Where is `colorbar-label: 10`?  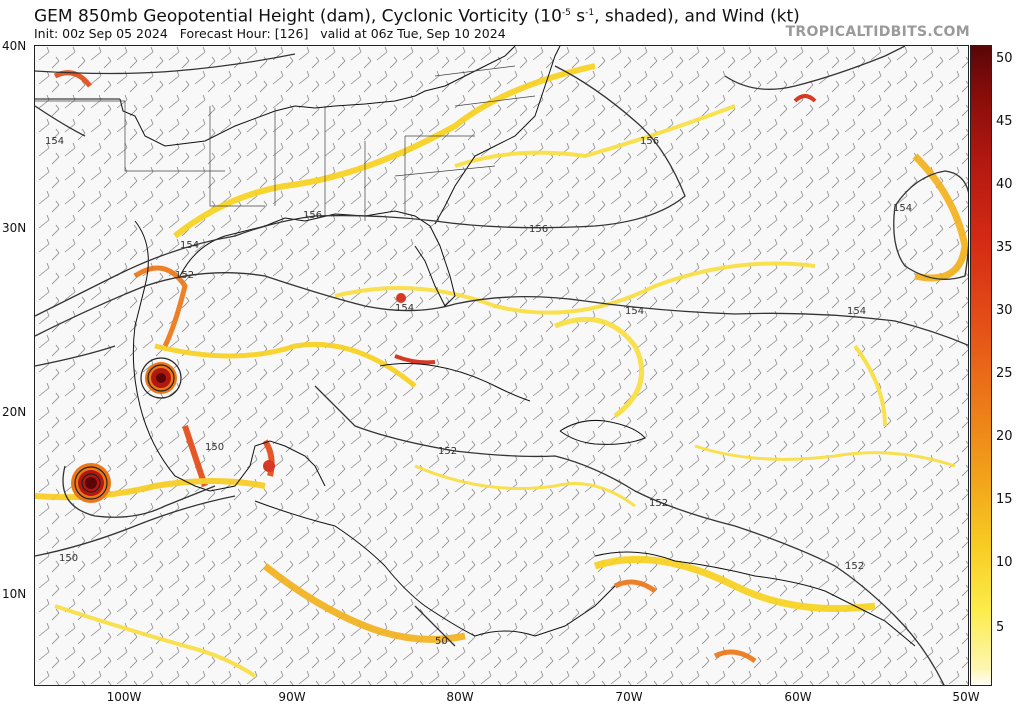
colorbar-label: 10 is located at coordinates (1004, 562).